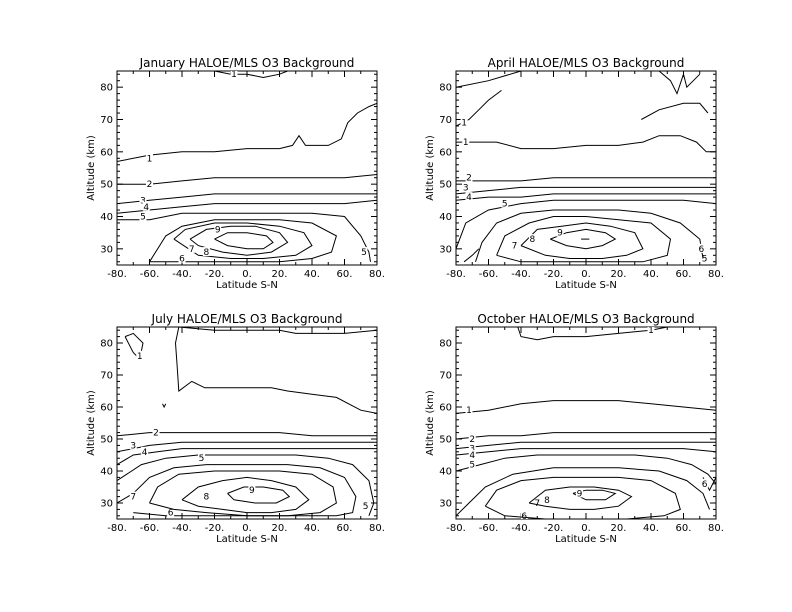 The image size is (792, 612). Describe the element at coordinates (585, 319) in the screenshot. I see `chart-title: October HALOE/MLS O3 Background` at that location.